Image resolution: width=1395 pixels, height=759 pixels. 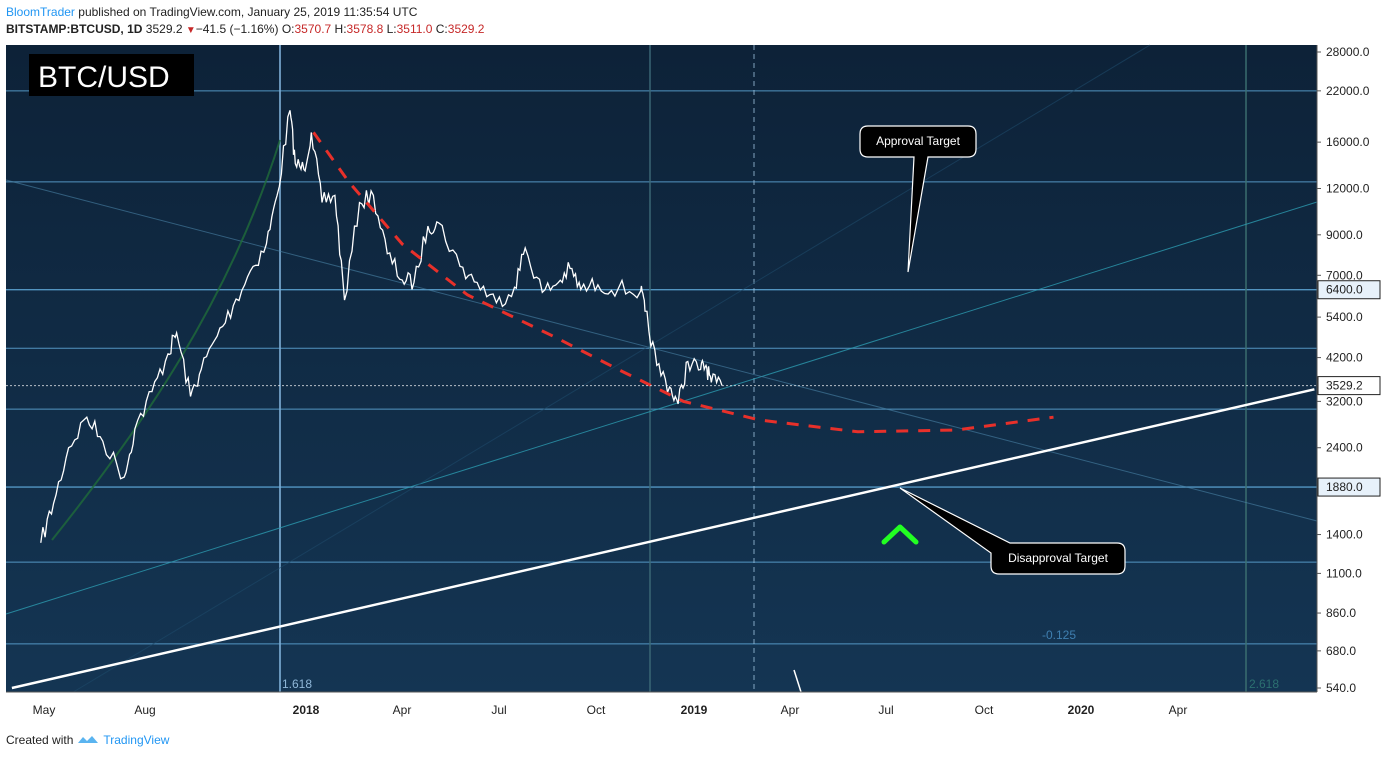 What do you see at coordinates (1341, 688) in the screenshot?
I see `y-tick-label: 540.0` at bounding box center [1341, 688].